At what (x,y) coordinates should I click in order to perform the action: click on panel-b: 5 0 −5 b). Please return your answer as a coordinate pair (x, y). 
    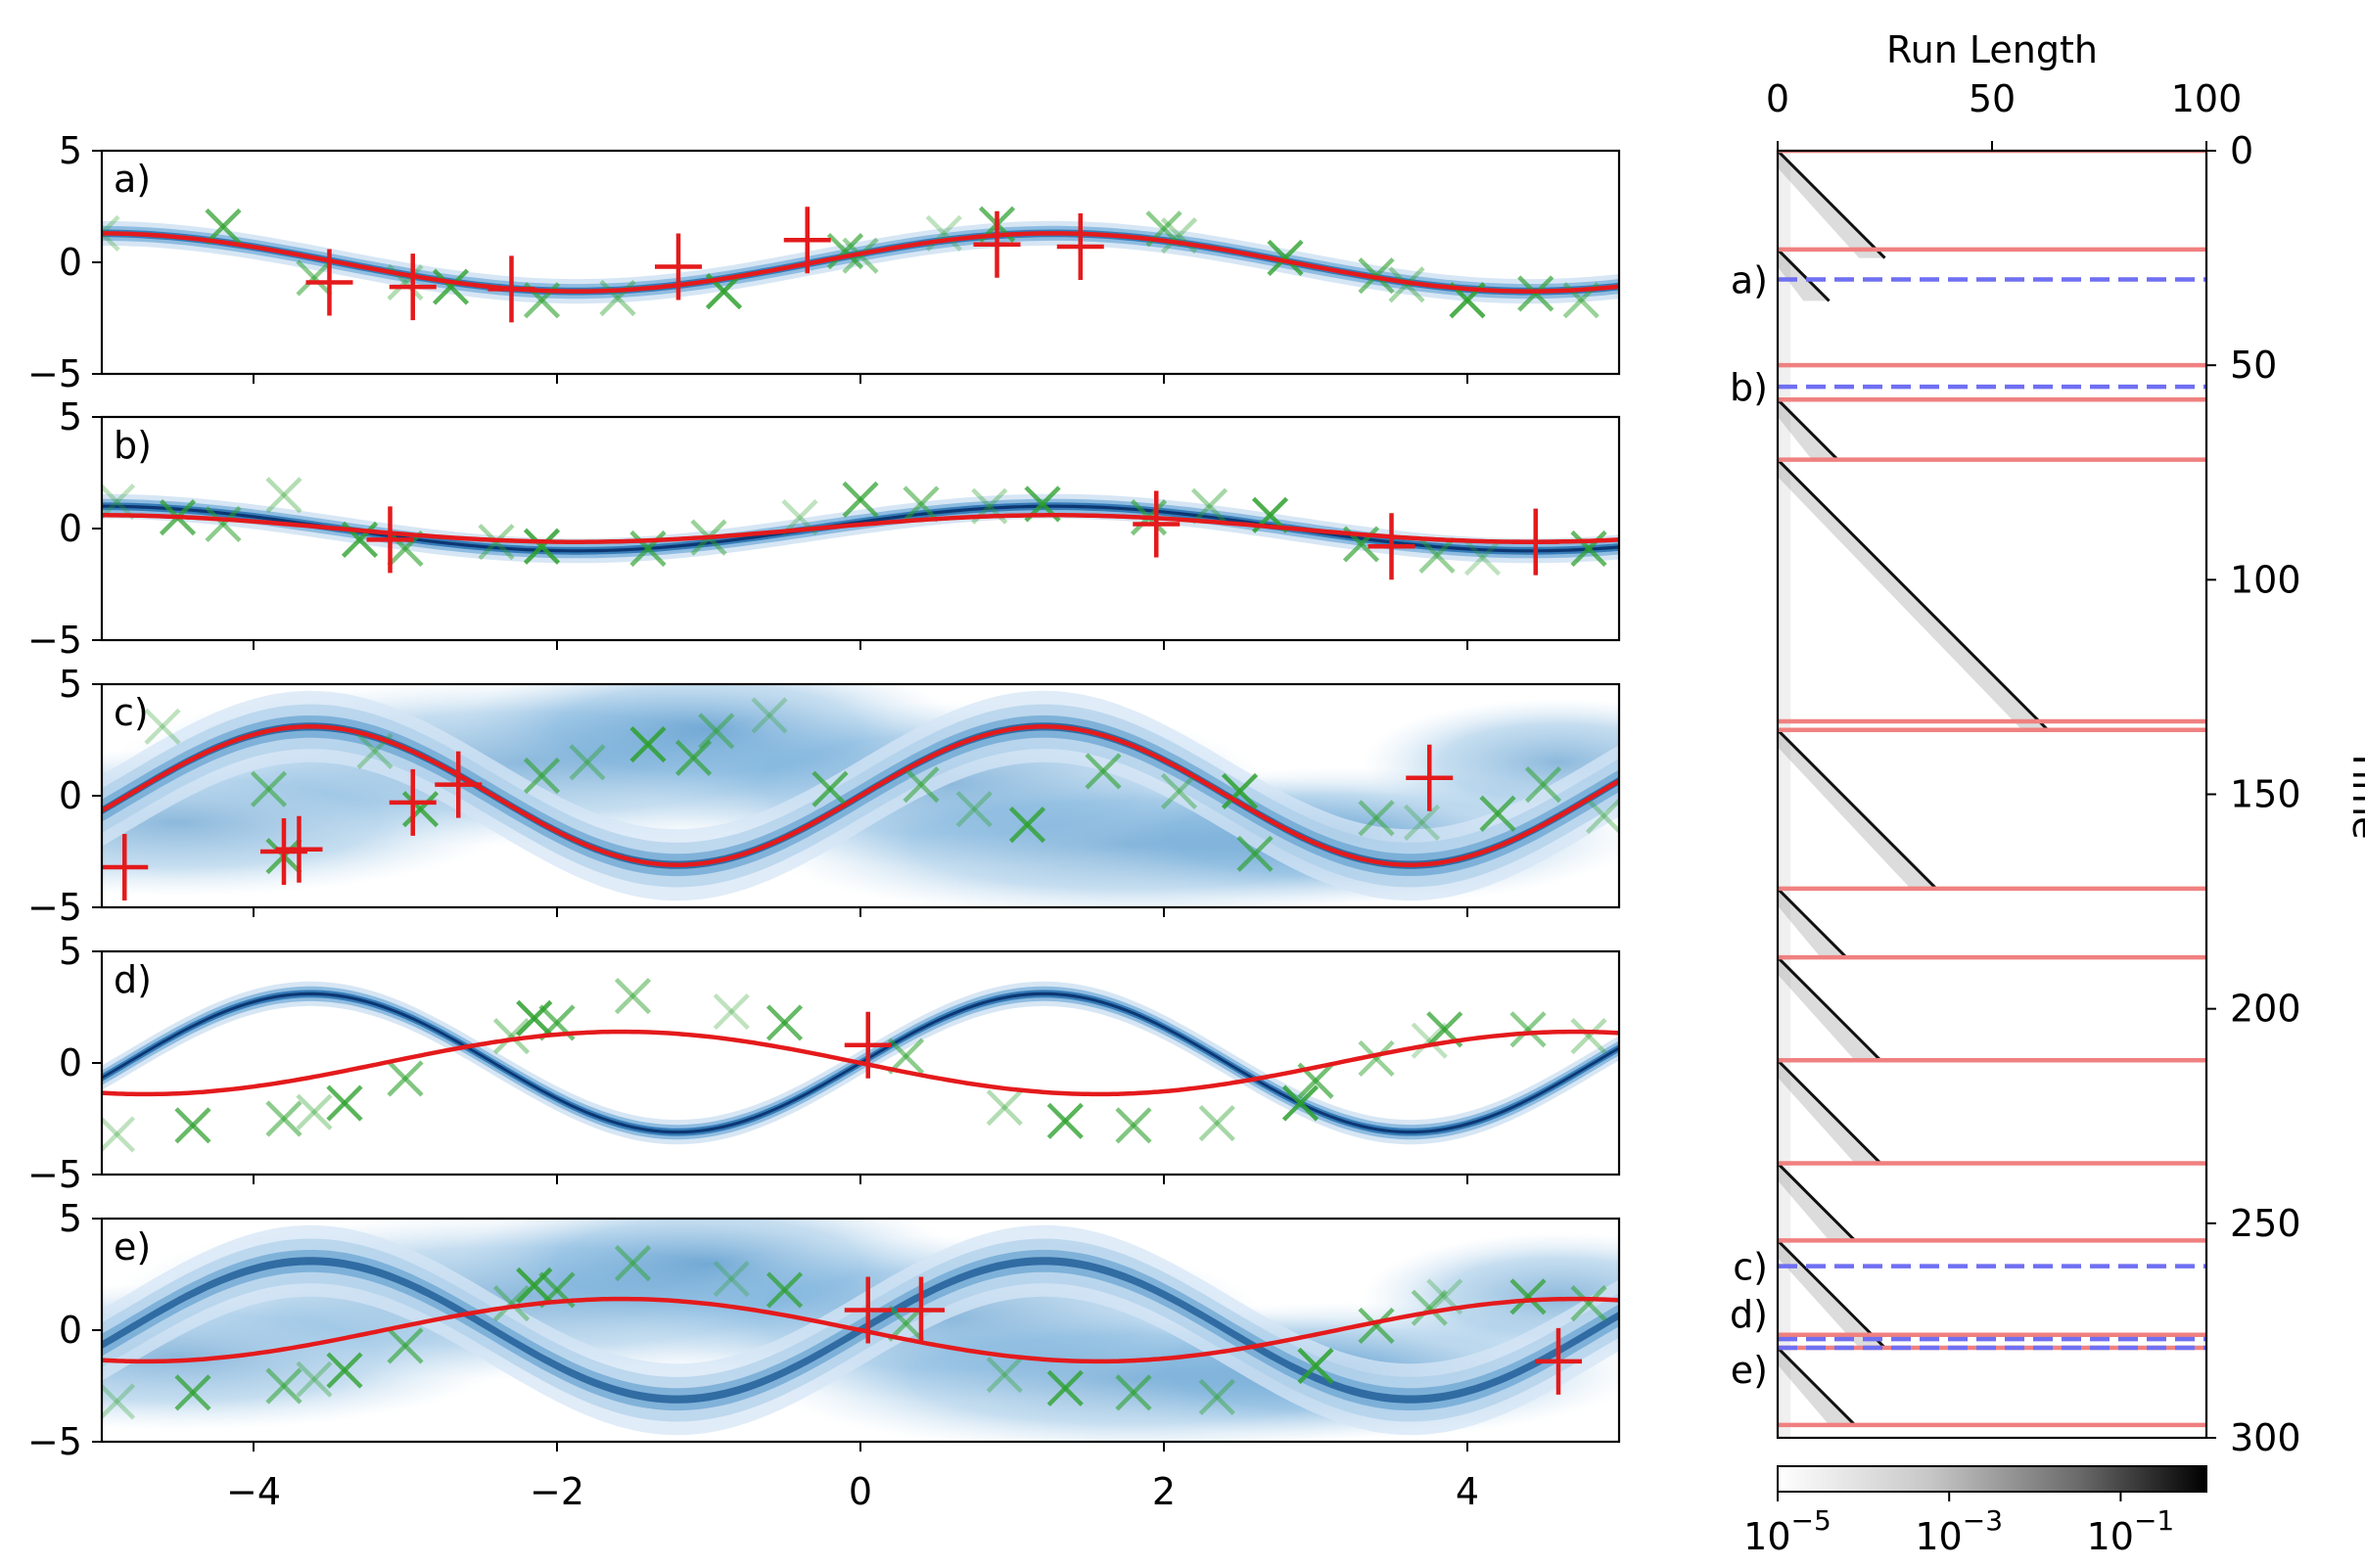
    Looking at the image, I should click on (824, 528).